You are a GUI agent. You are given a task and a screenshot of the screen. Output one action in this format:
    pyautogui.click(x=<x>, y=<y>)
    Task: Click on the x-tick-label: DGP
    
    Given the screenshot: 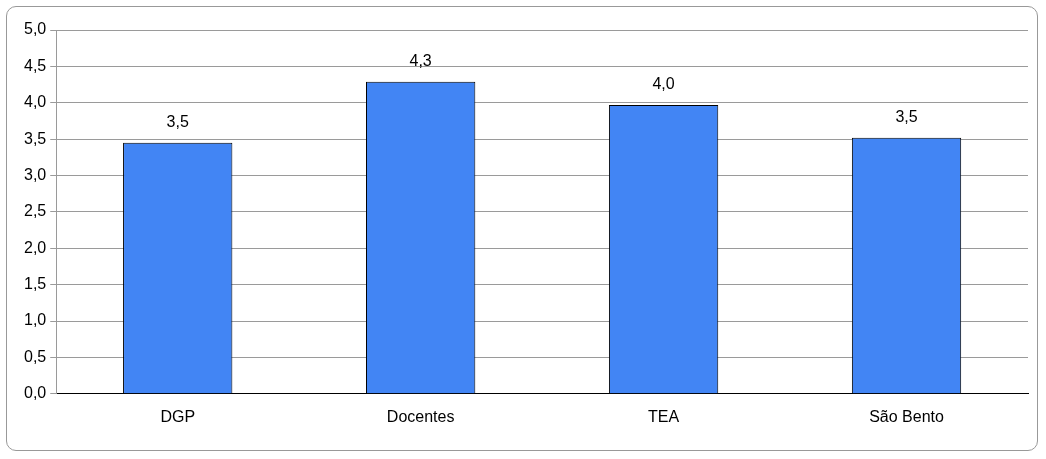 What is the action you would take?
    pyautogui.click(x=178, y=416)
    